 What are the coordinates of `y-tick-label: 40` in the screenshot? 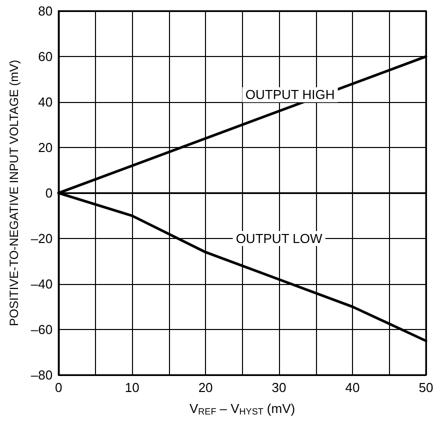 It's located at (45, 102).